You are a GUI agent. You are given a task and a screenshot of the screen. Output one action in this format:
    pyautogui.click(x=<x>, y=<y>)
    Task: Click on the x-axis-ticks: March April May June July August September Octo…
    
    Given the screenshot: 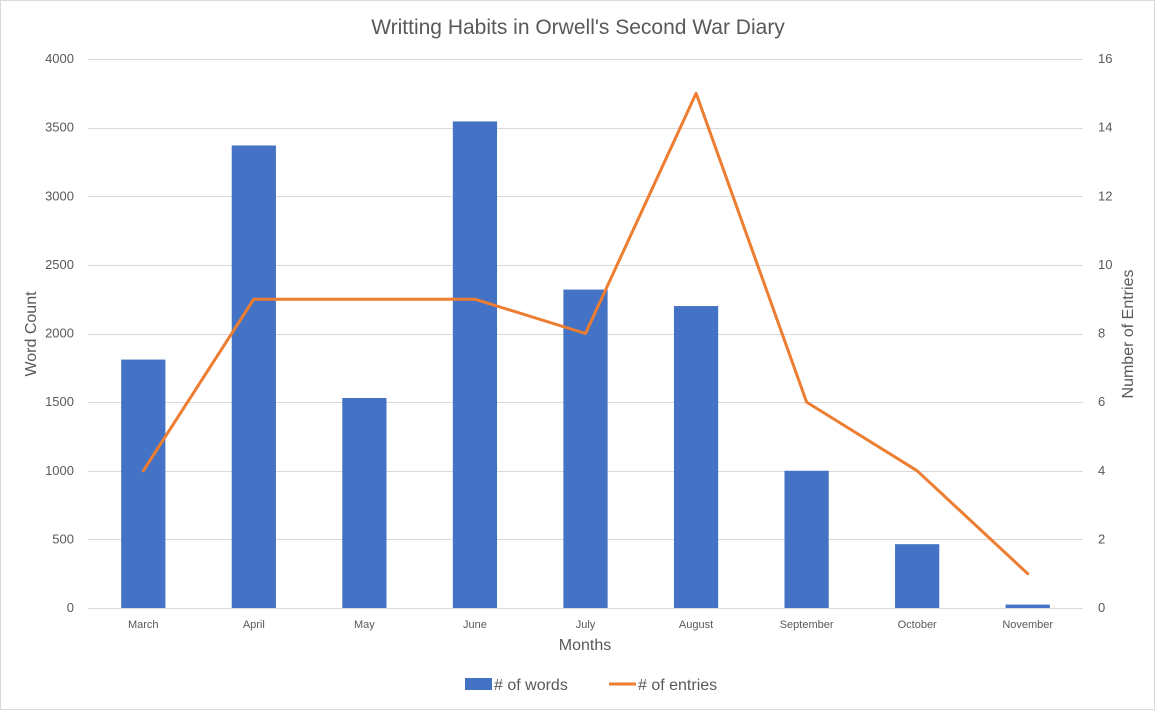 What is the action you would take?
    pyautogui.click(x=590, y=625)
    